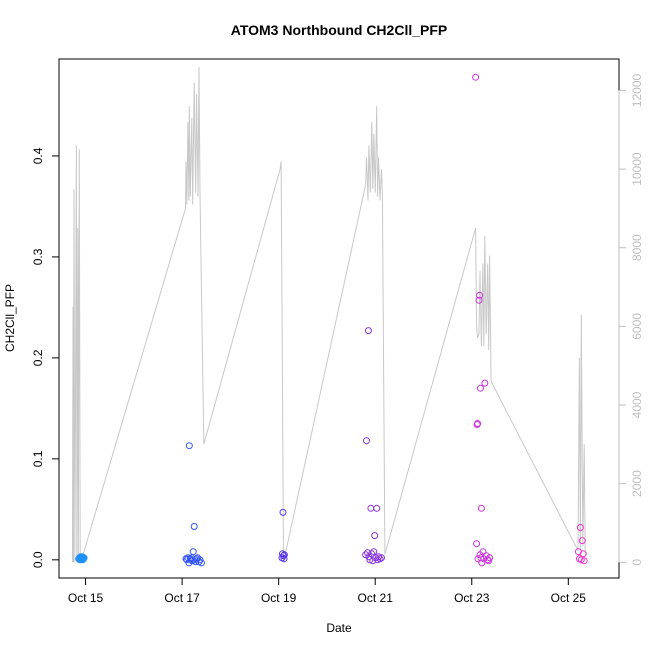  I want to click on x-tick-label: Oct 23, so click(472, 598).